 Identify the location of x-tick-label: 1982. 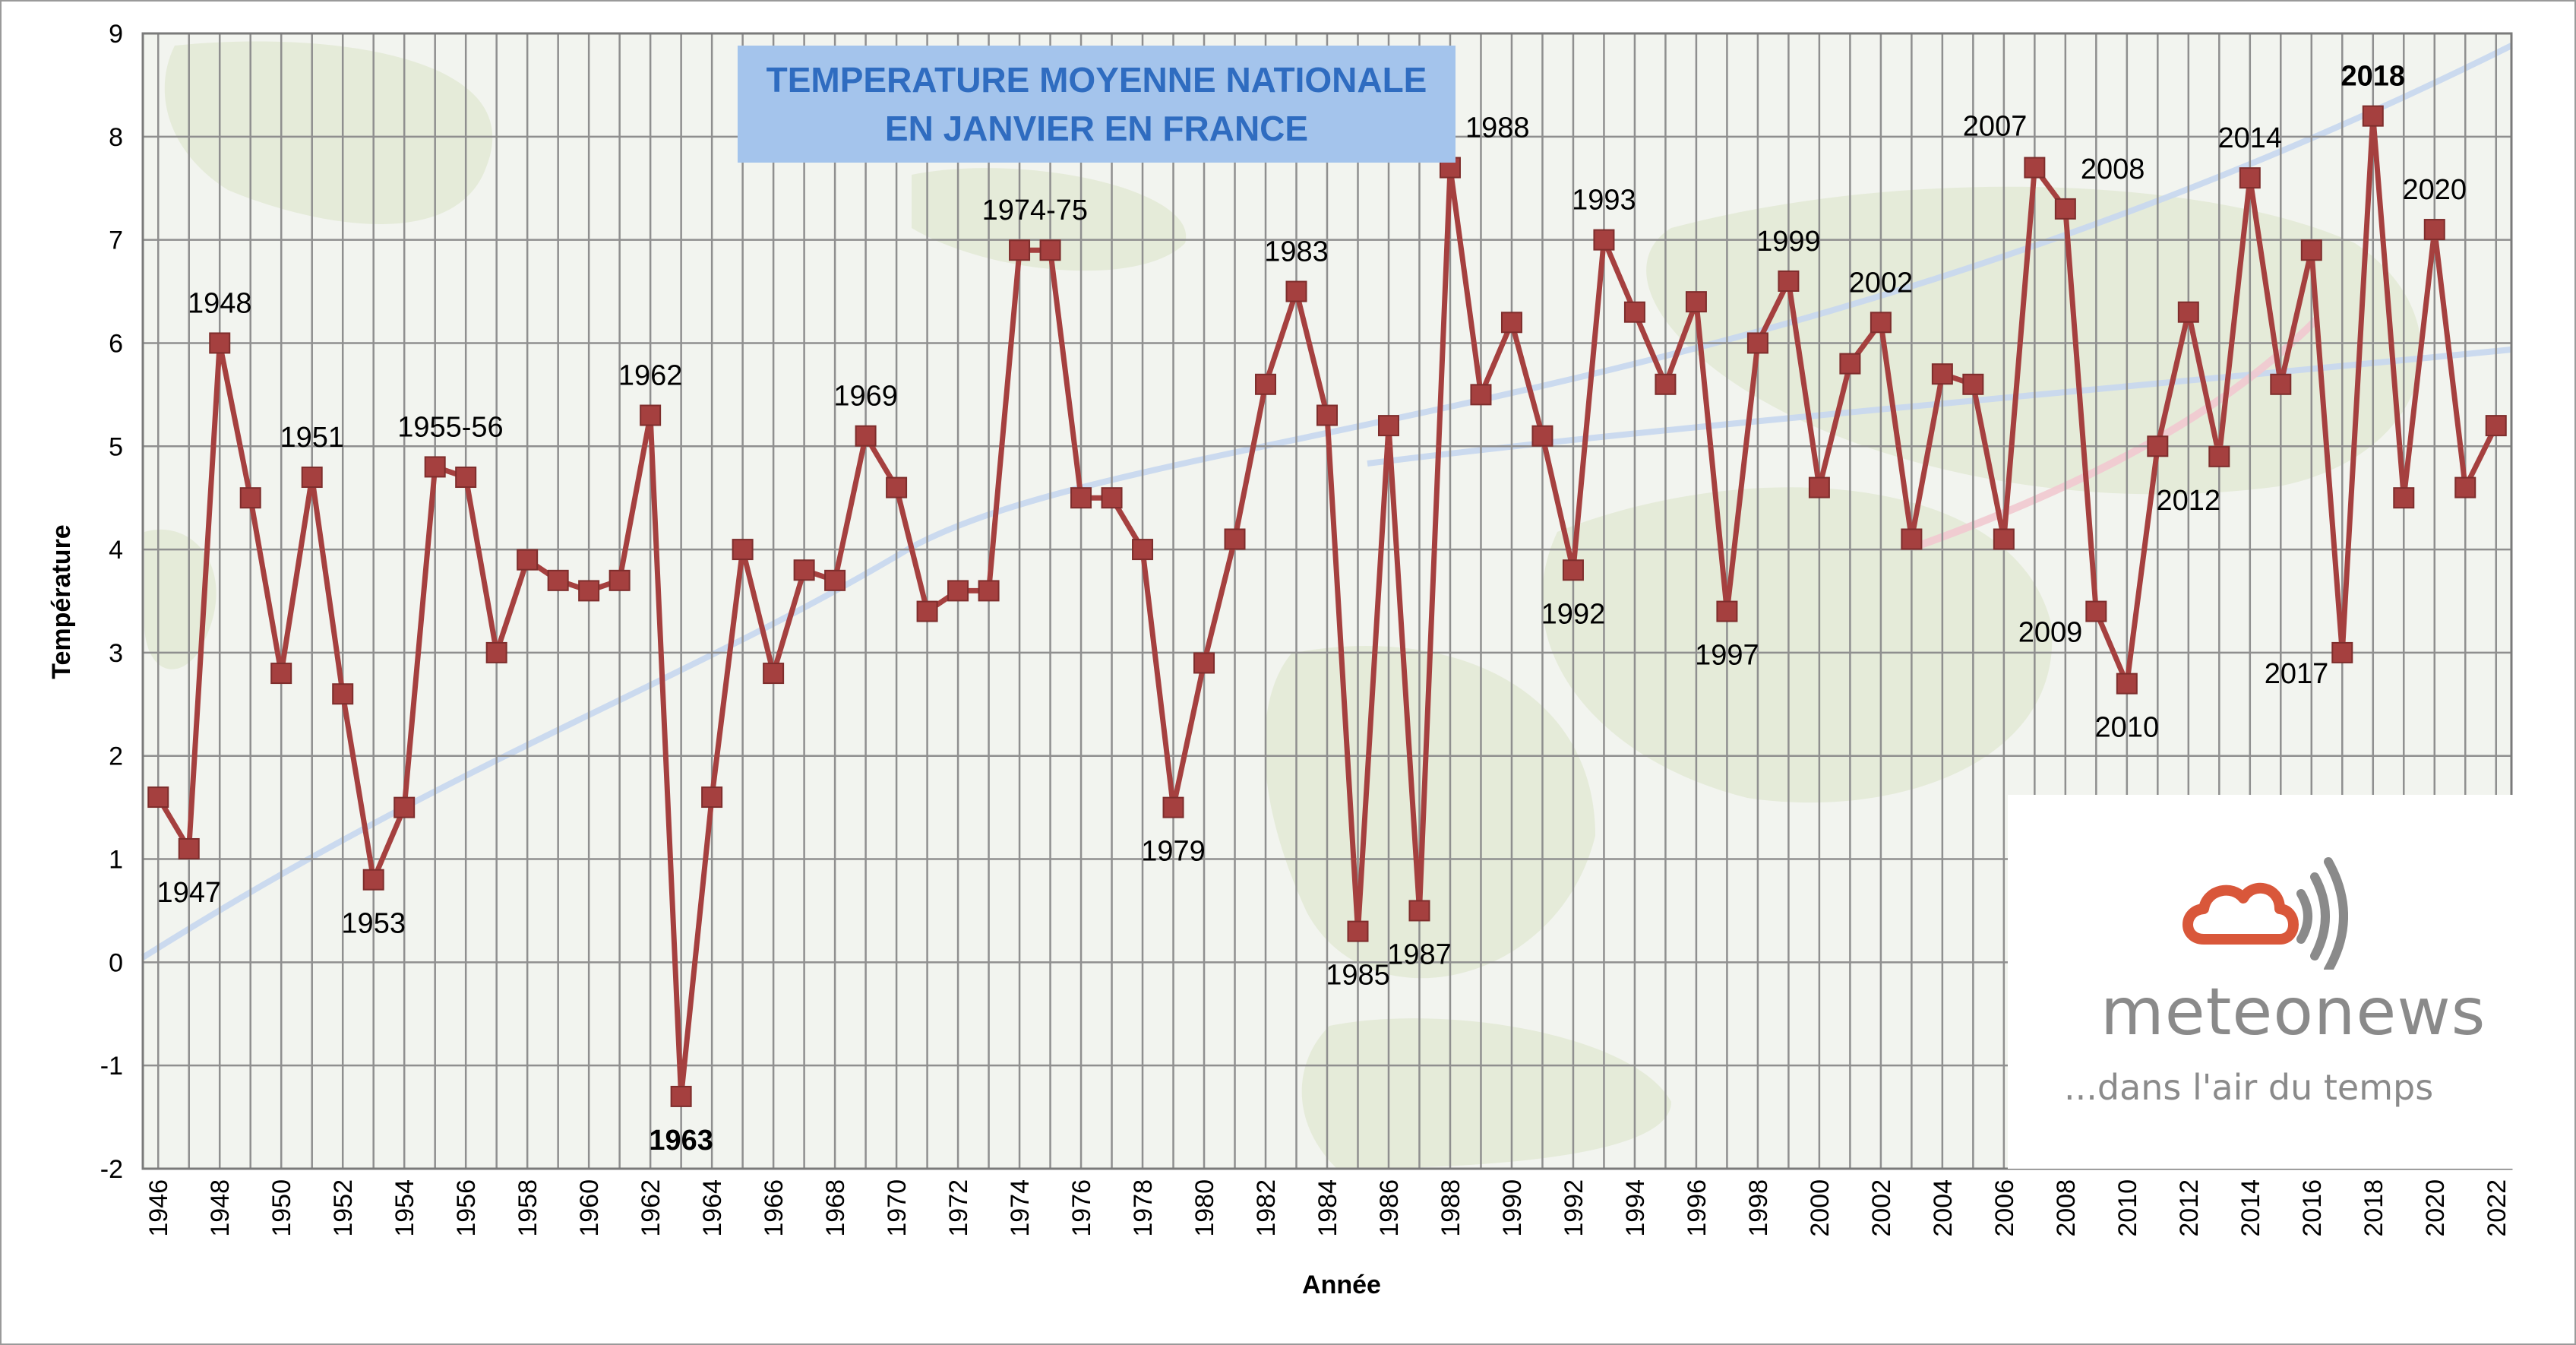
(1266, 1208).